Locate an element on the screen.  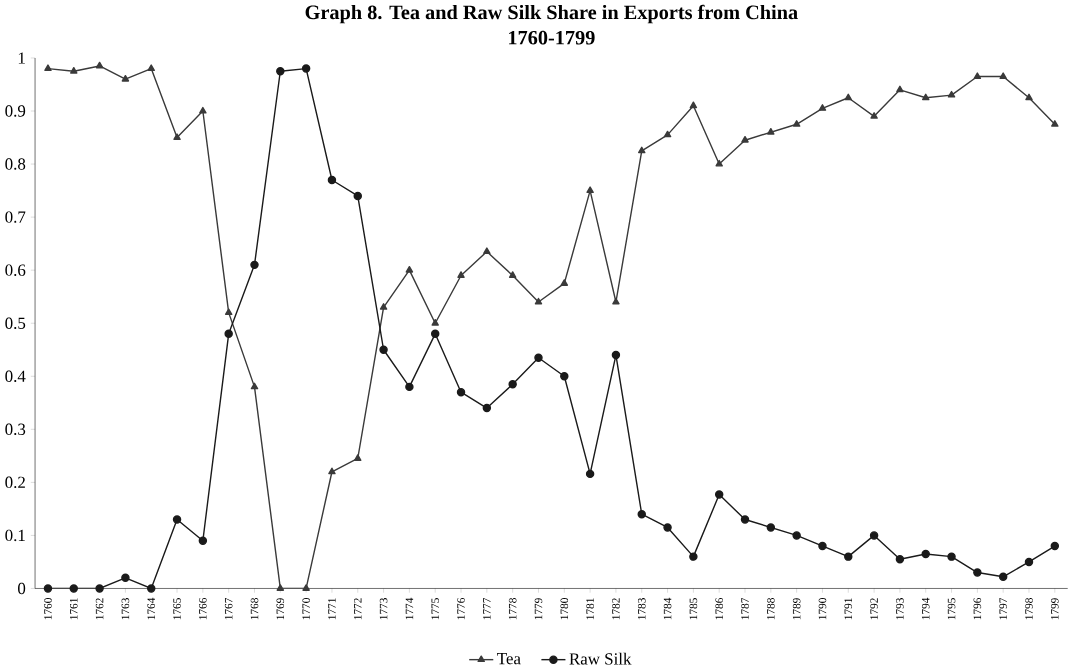
x-tick-label: 1776 is located at coordinates (461, 608).